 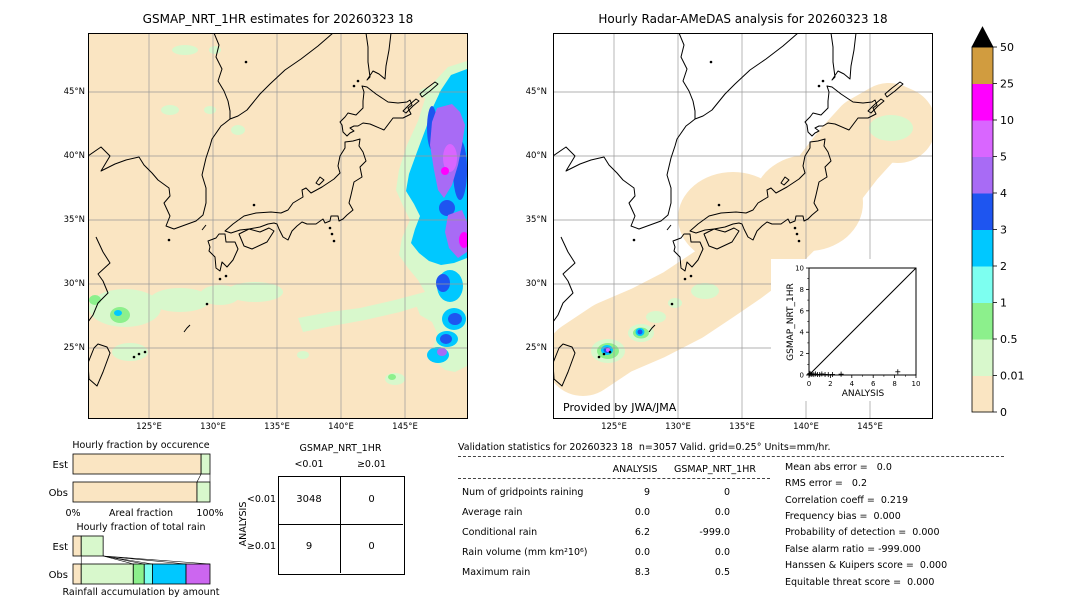 I want to click on validation-row-label: Average rain, so click(x=492, y=512).